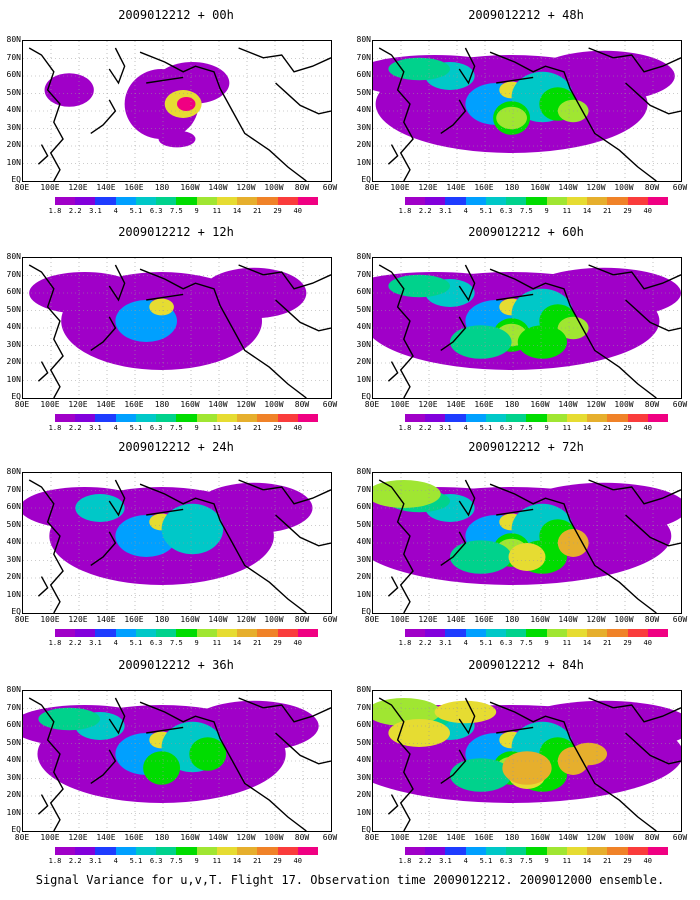 The width and height of the screenshot is (700, 900). I want to click on colorbar-label: 40, so click(297, 643).